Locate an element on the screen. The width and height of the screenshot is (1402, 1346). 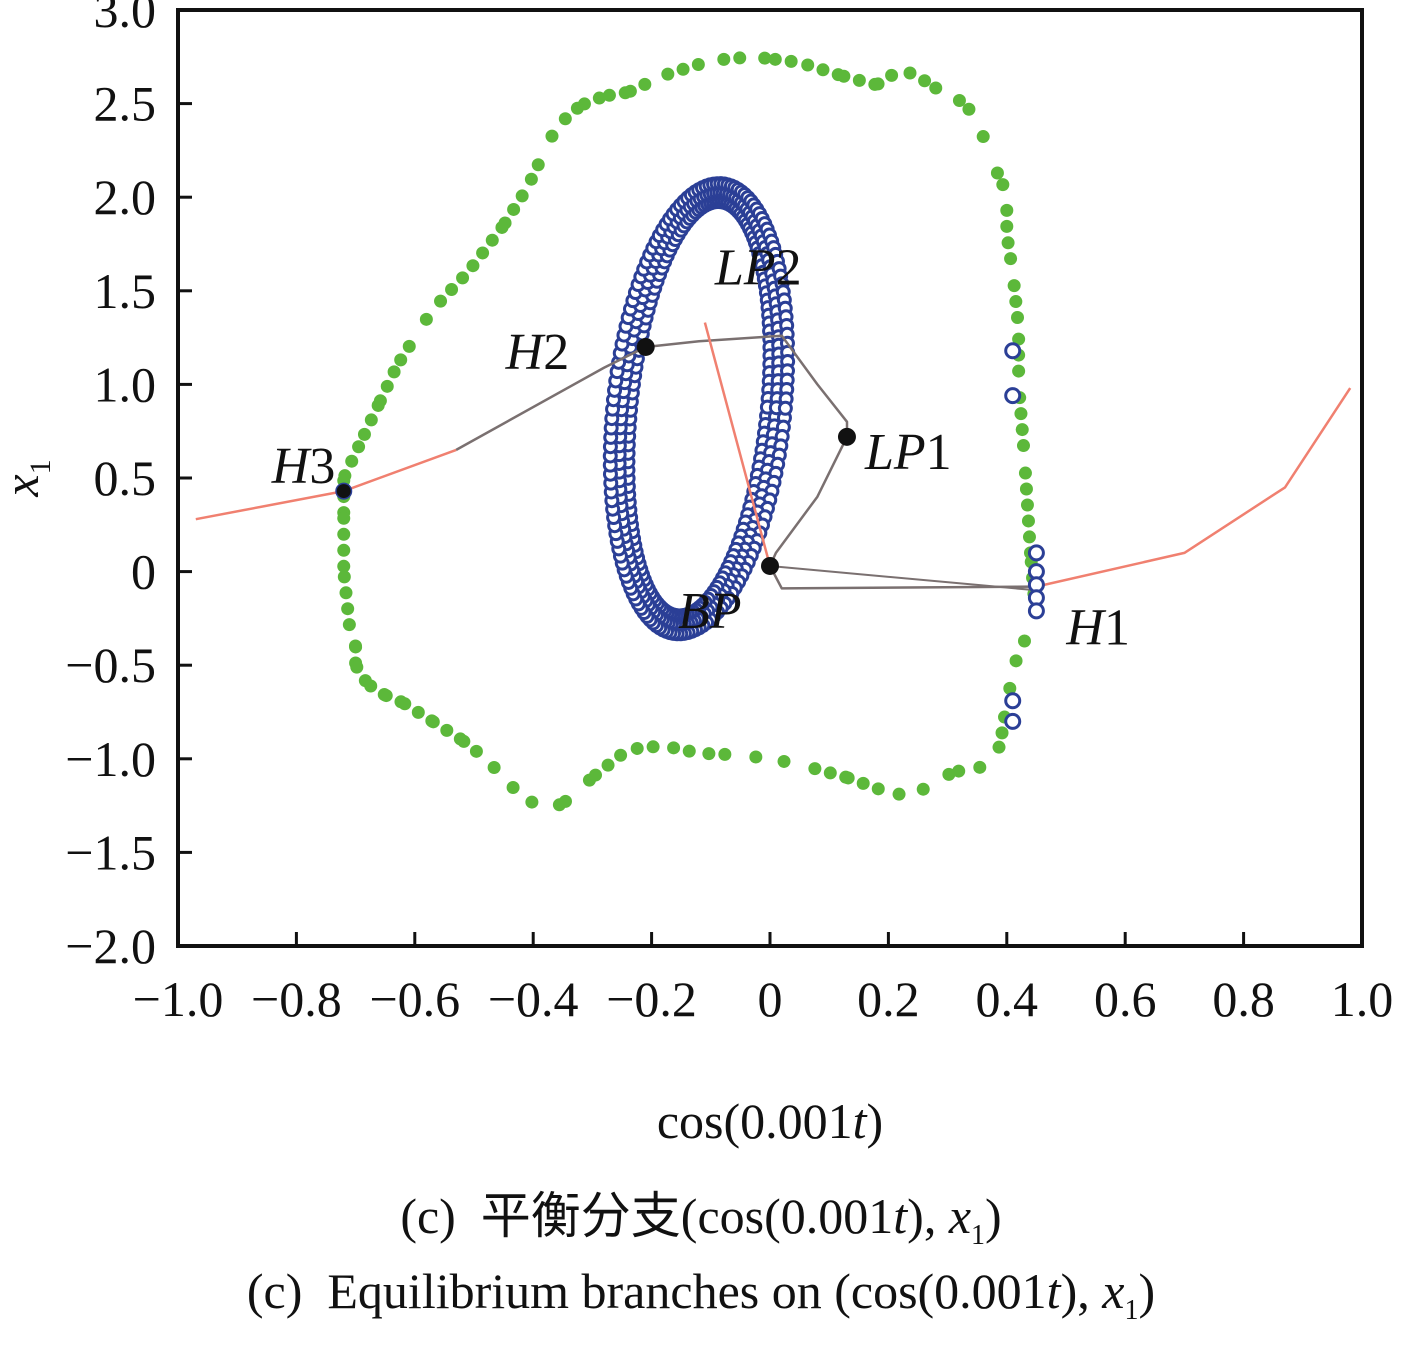
hopf-markers is located at coordinates (690, 536).